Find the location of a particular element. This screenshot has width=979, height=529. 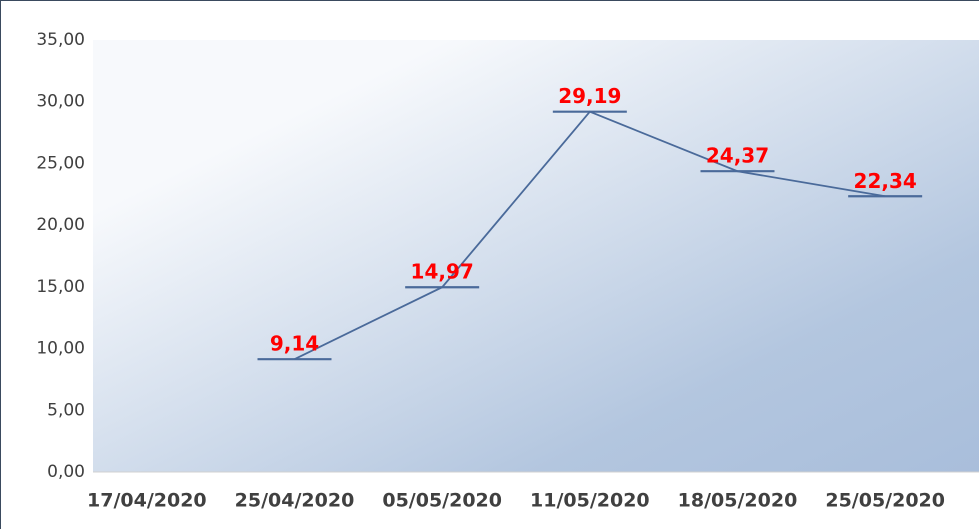

value-label: 29,19 is located at coordinates (589, 96).